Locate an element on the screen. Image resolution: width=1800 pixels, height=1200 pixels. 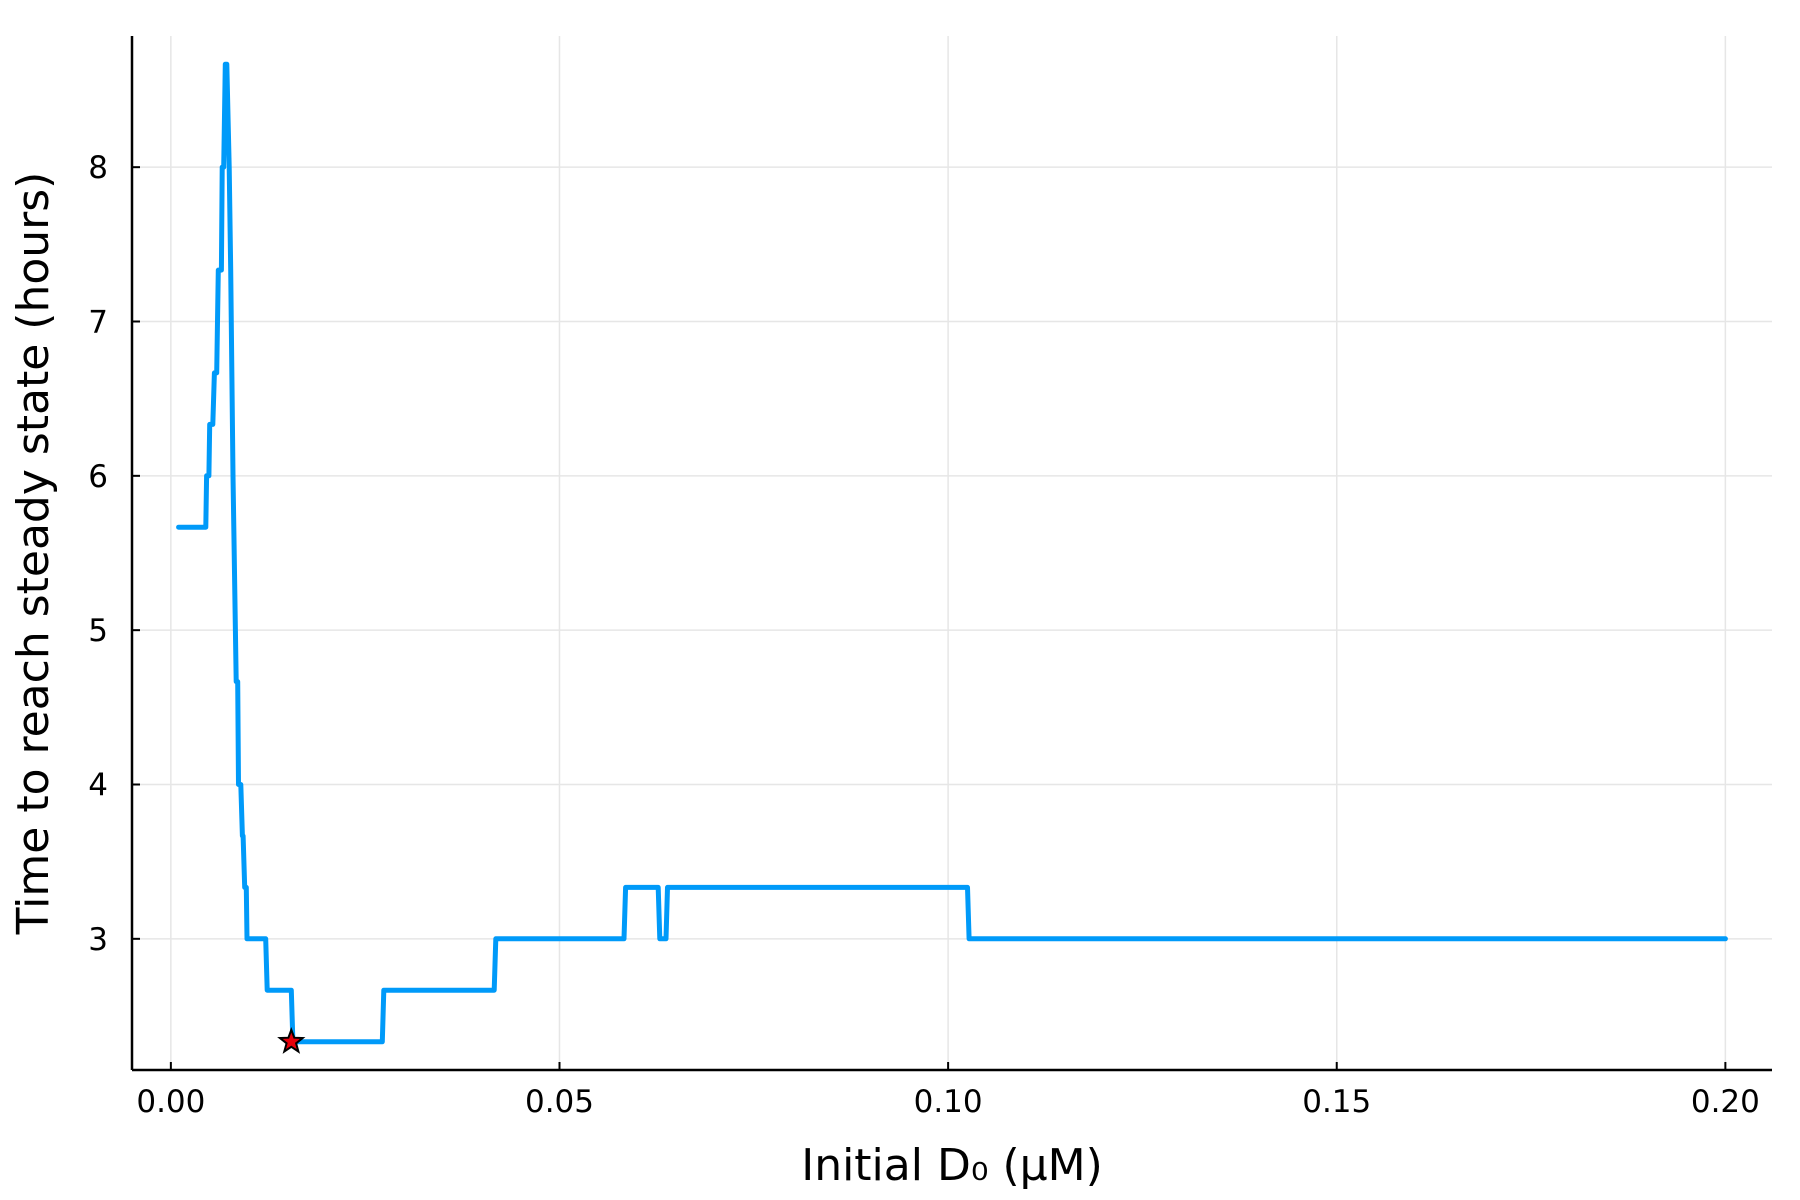
y-tick-label: 3 is located at coordinates (98, 940).